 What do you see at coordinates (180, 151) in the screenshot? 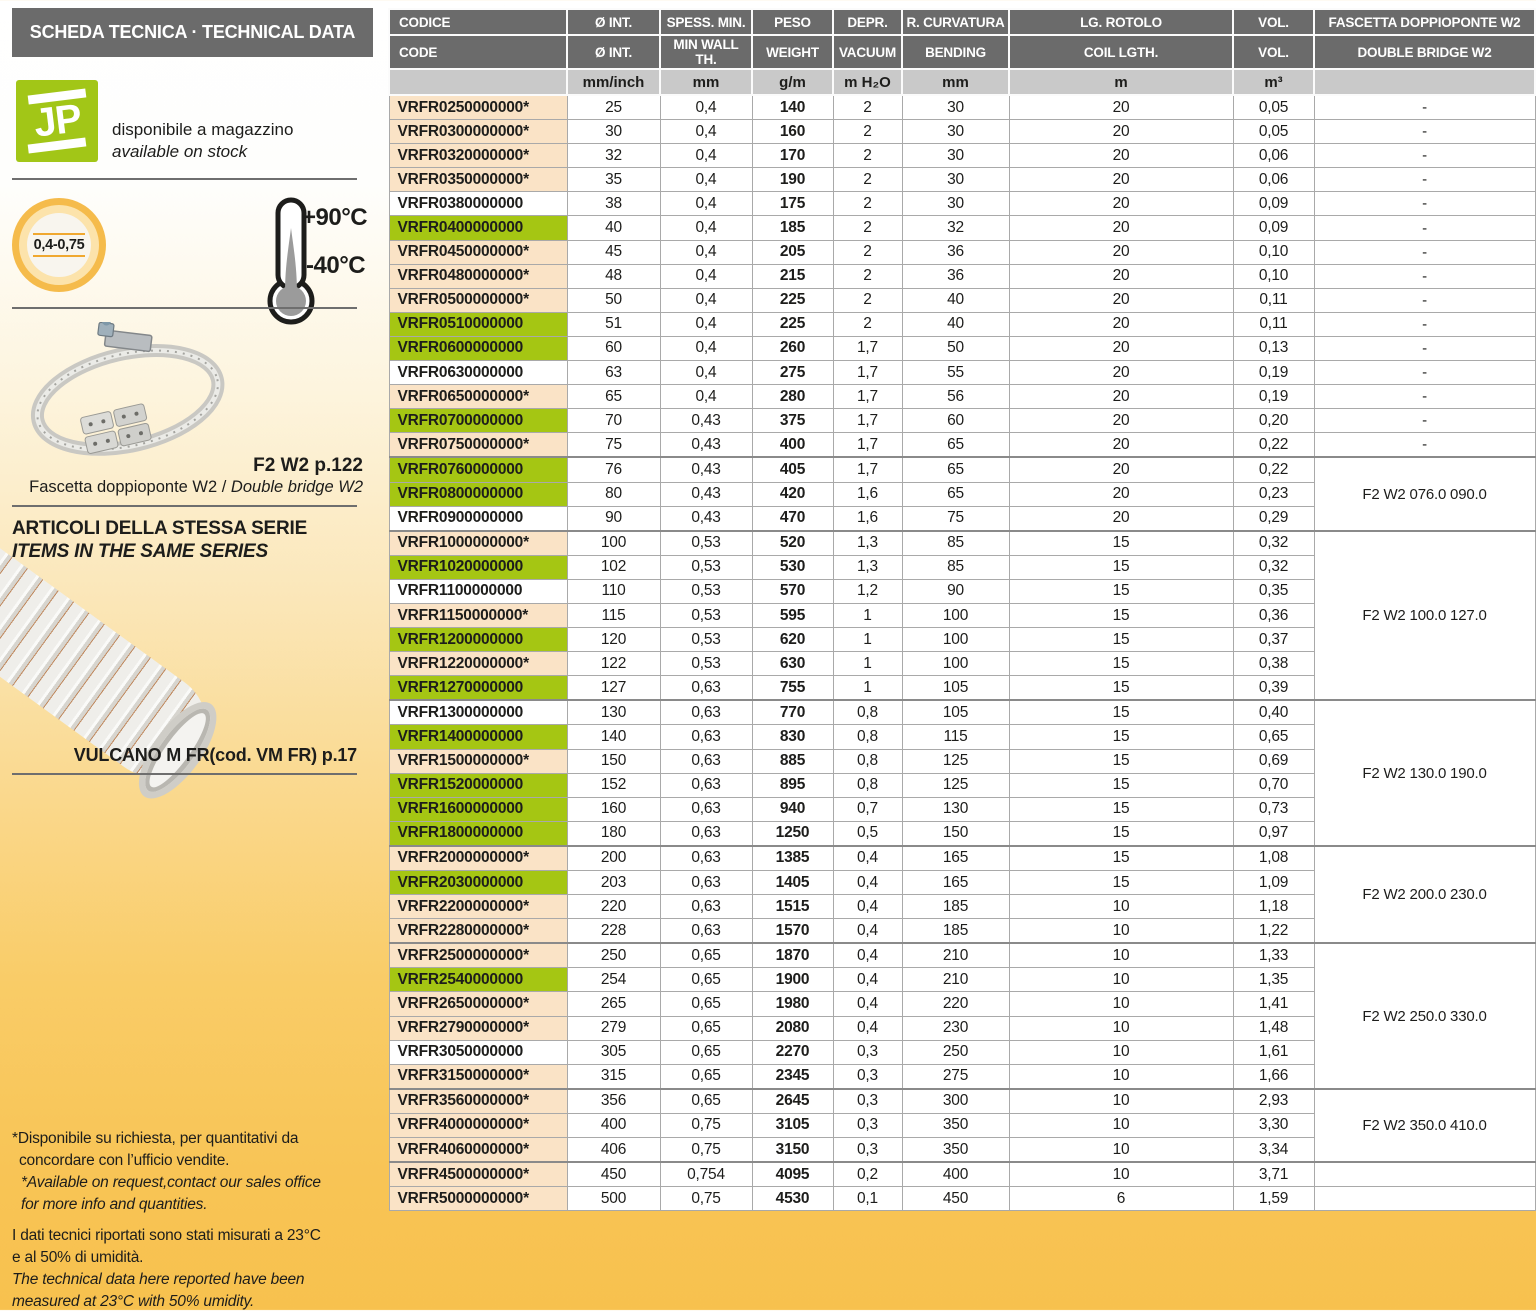
I see `stock-availability-en: available on stock` at bounding box center [180, 151].